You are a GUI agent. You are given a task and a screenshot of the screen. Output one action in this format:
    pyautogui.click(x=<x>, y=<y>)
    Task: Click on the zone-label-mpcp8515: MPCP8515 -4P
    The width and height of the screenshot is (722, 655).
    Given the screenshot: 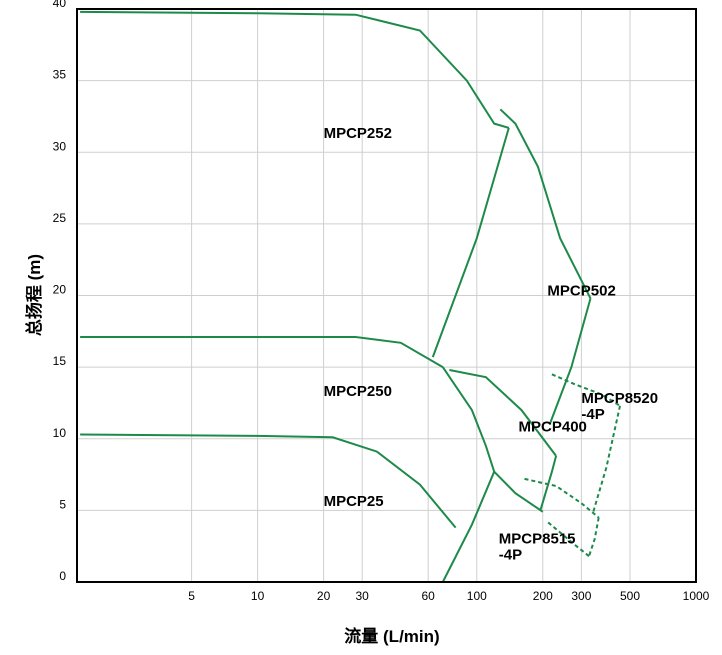 What is the action you would take?
    pyautogui.click(x=537, y=546)
    